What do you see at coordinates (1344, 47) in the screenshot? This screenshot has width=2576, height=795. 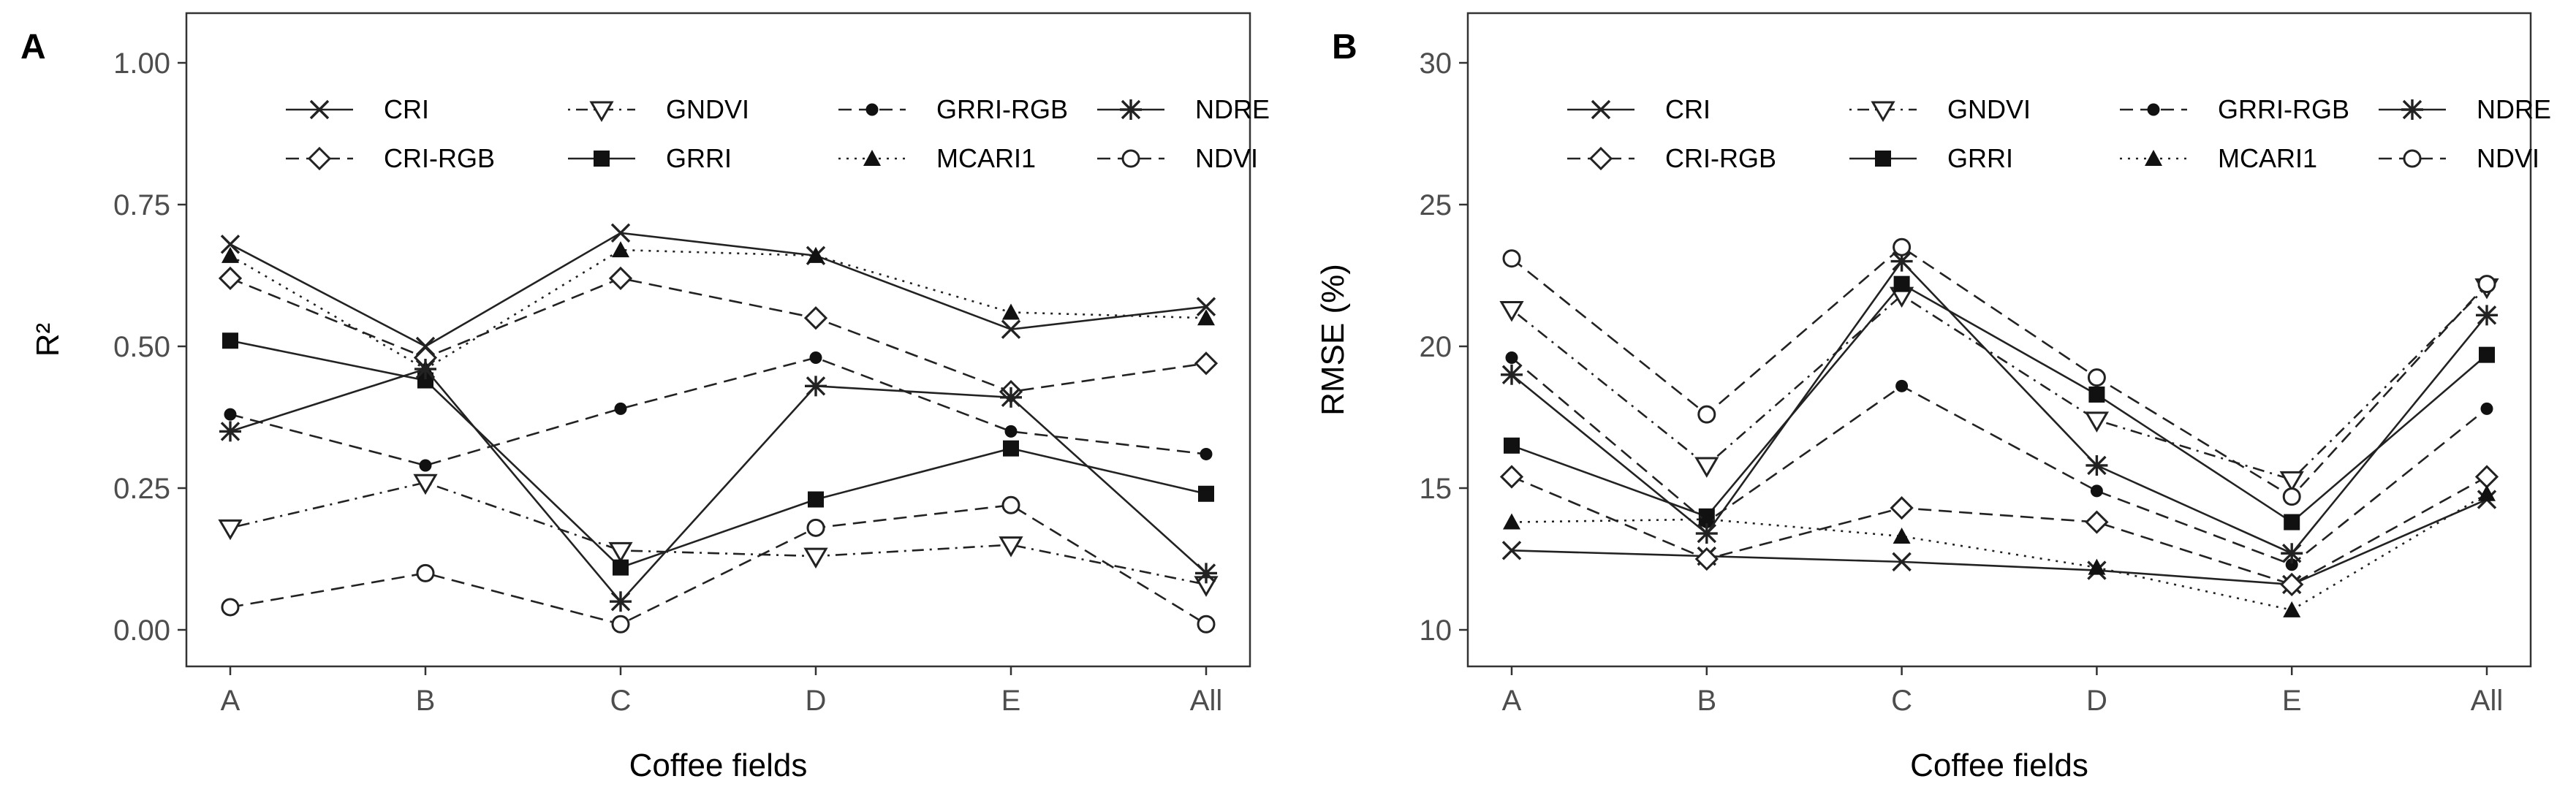 I see `panel-label: B` at bounding box center [1344, 47].